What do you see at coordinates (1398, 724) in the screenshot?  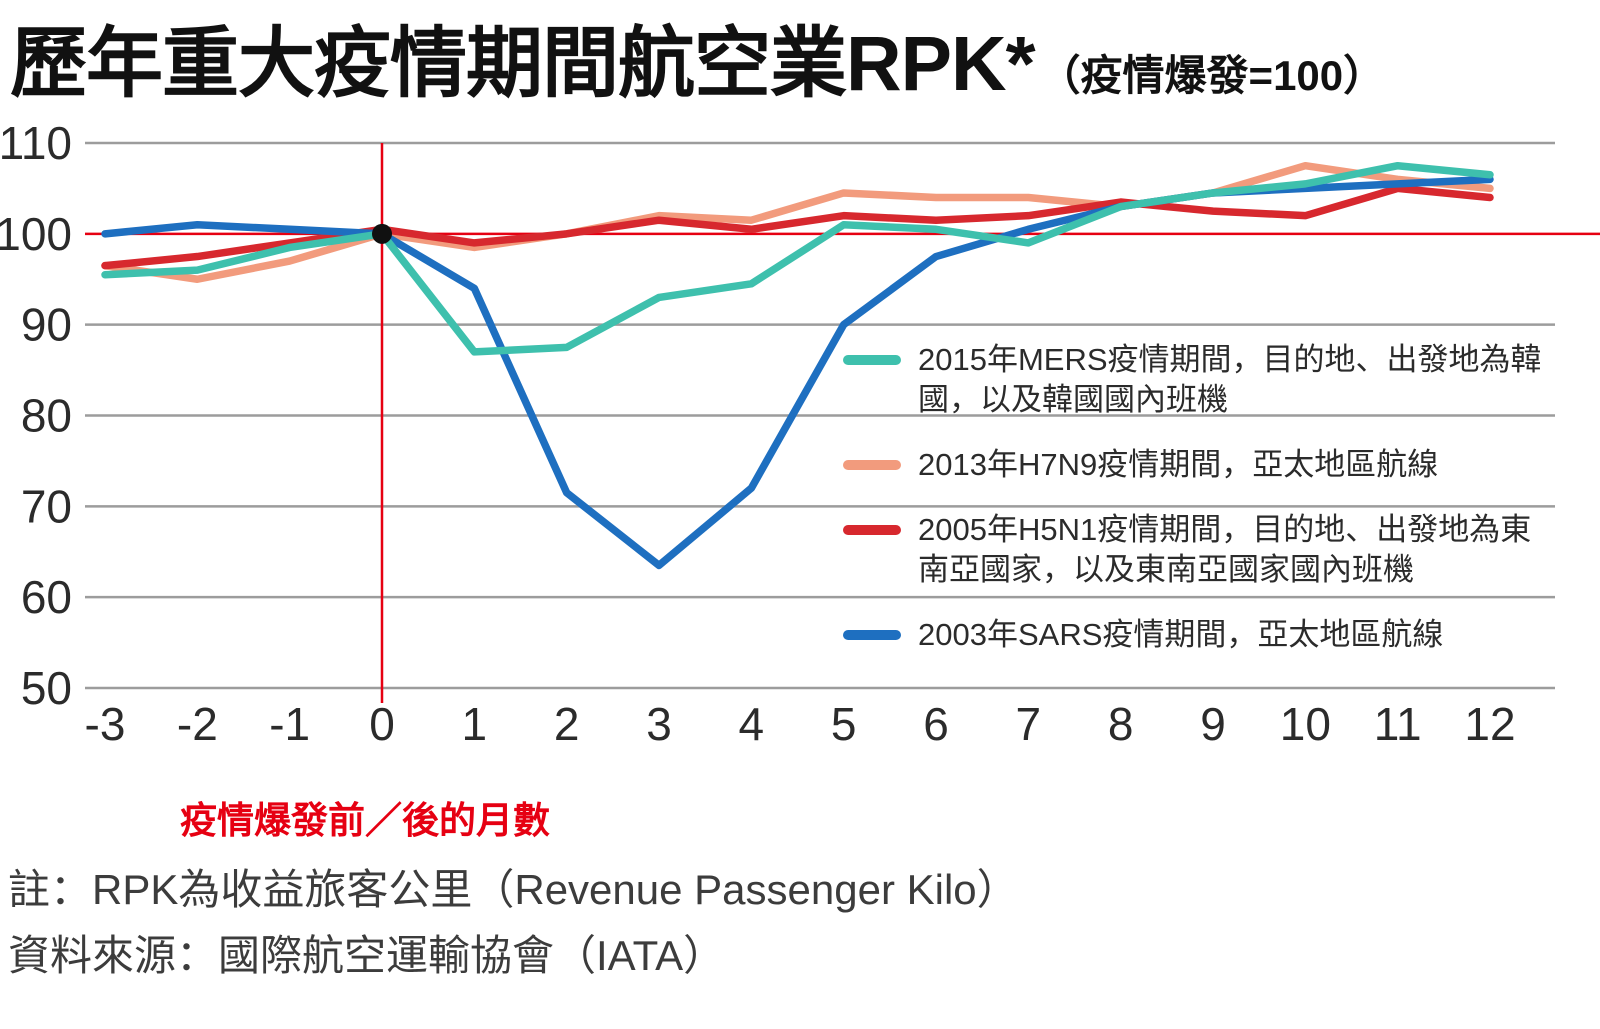 I see `x-tick-label: 11` at bounding box center [1398, 724].